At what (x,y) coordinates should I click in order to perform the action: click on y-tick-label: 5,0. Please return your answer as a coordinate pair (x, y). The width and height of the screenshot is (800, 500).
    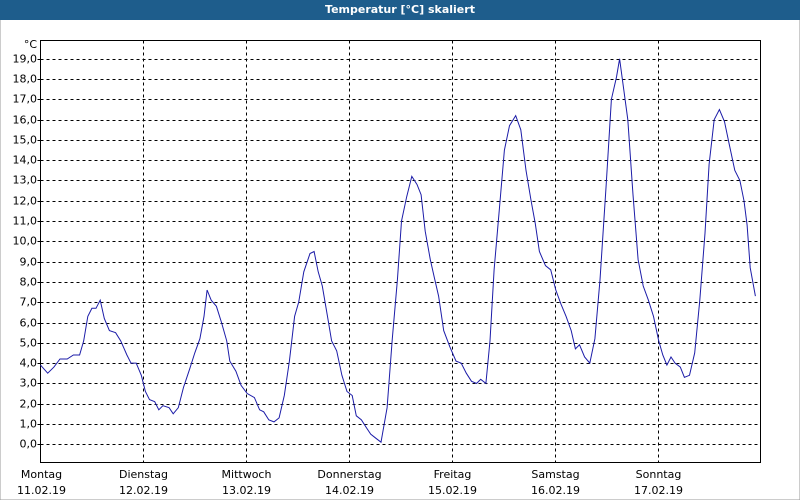
    Looking at the image, I should click on (29, 343).